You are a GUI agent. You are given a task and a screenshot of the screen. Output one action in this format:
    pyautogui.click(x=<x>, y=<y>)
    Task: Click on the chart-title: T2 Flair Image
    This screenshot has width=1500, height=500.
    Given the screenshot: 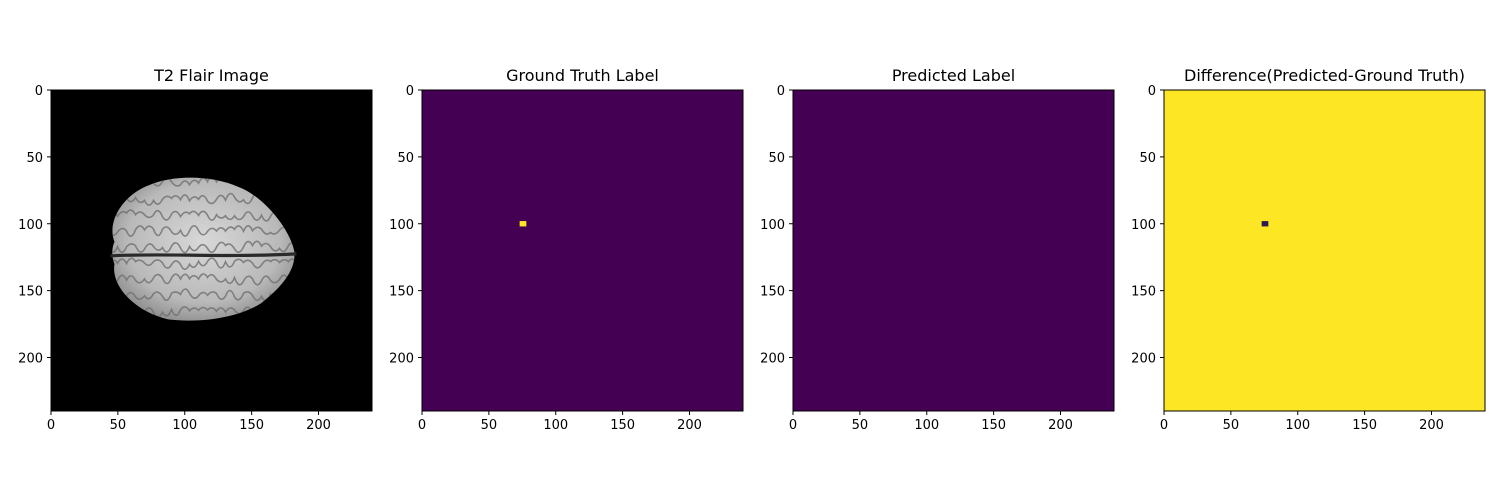 What is the action you would take?
    pyautogui.click(x=211, y=75)
    